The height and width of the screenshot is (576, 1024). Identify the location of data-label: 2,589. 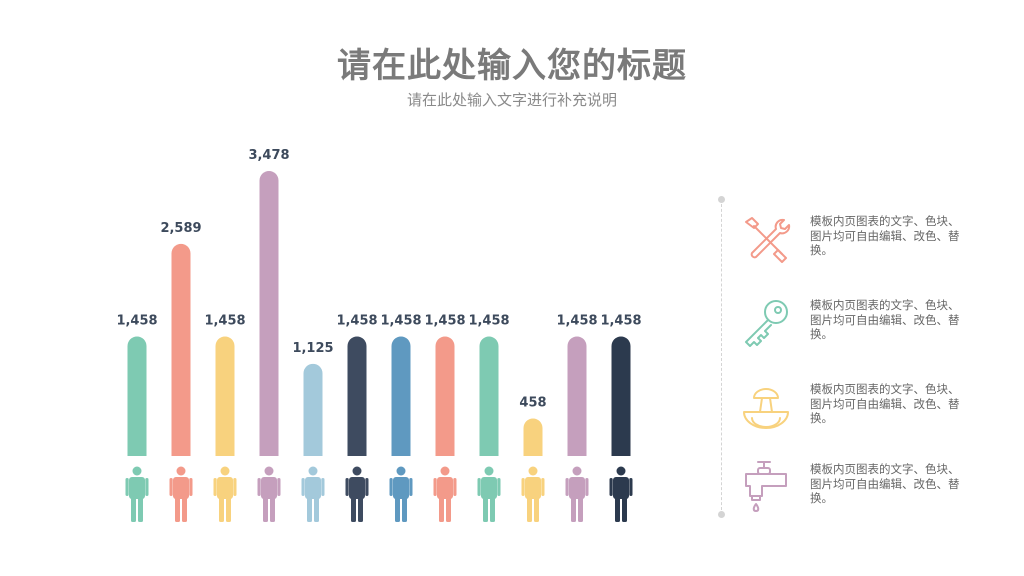
(180, 228).